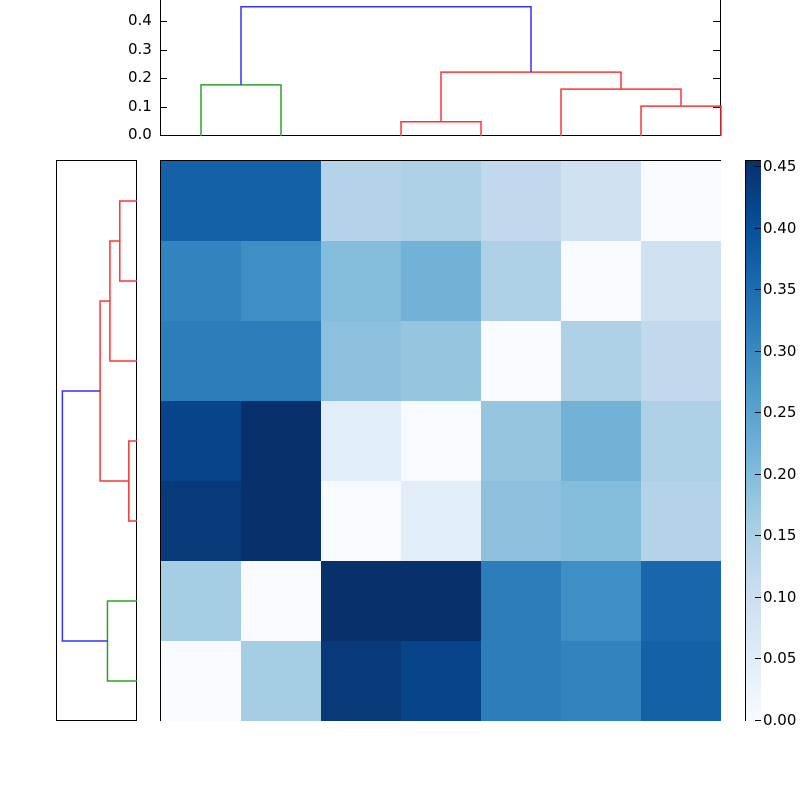  Describe the element at coordinates (780, 412) in the screenshot. I see `colorbar-tick-label: 0.25` at that location.